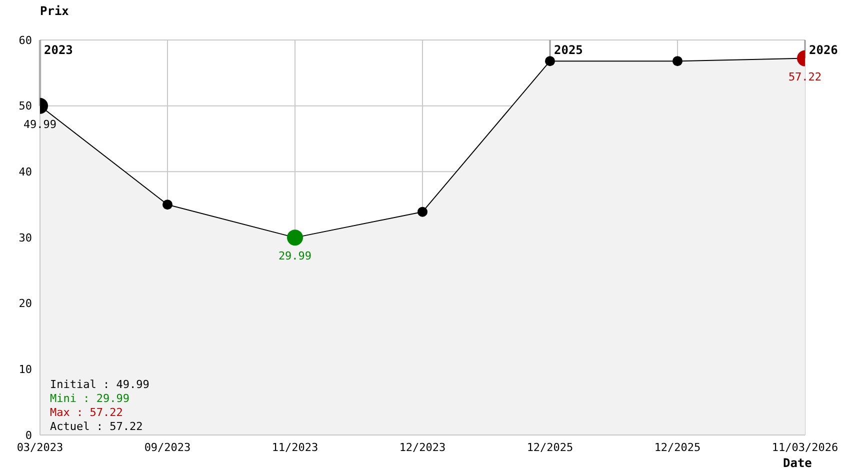  What do you see at coordinates (90, 399) in the screenshot?
I see `annotation: Mini : 29.99` at bounding box center [90, 399].